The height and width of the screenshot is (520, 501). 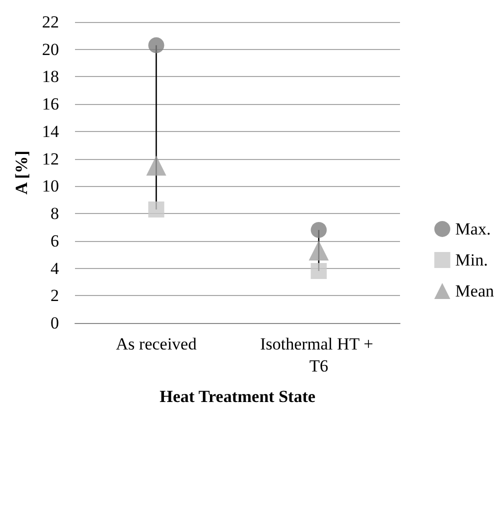 I want to click on y-tick-label: 10, so click(x=50, y=186).